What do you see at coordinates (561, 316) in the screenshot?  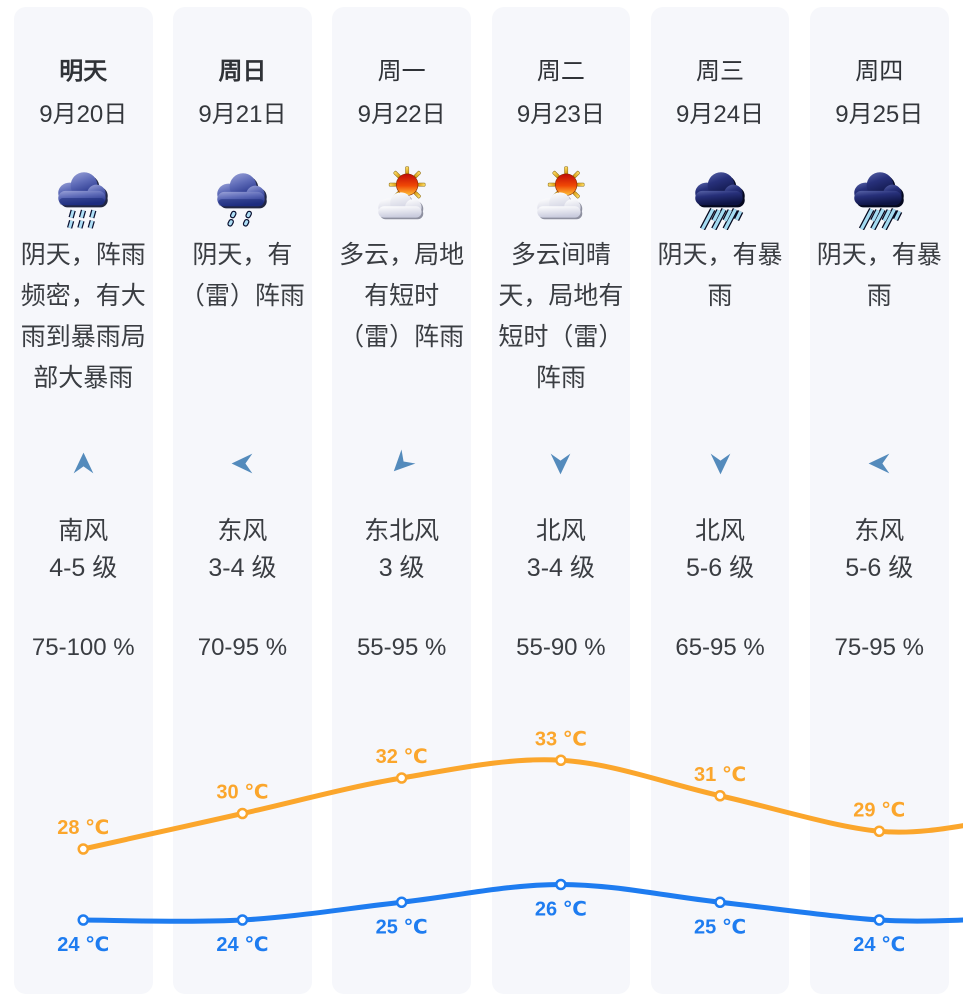 I see `weather-description: 多云间晴天，局地有短时（雷）阵雨` at bounding box center [561, 316].